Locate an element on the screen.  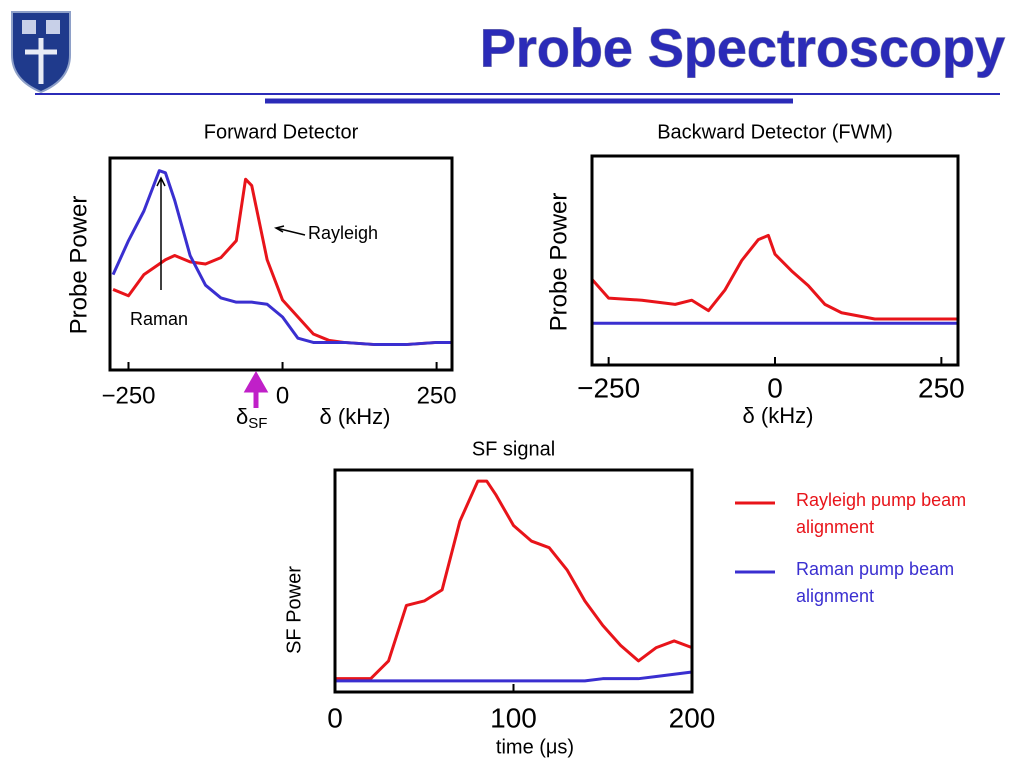
x-tick-label: 200 is located at coordinates (692, 717).